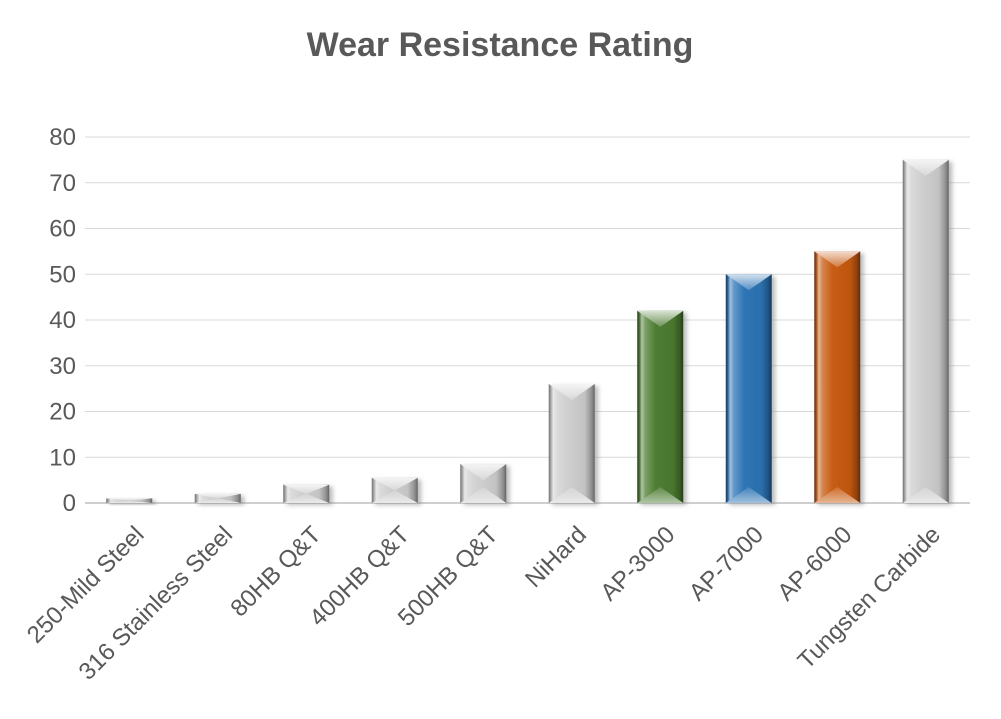  Describe the element at coordinates (62, 137) in the screenshot. I see `y-tick-label: 80` at that location.